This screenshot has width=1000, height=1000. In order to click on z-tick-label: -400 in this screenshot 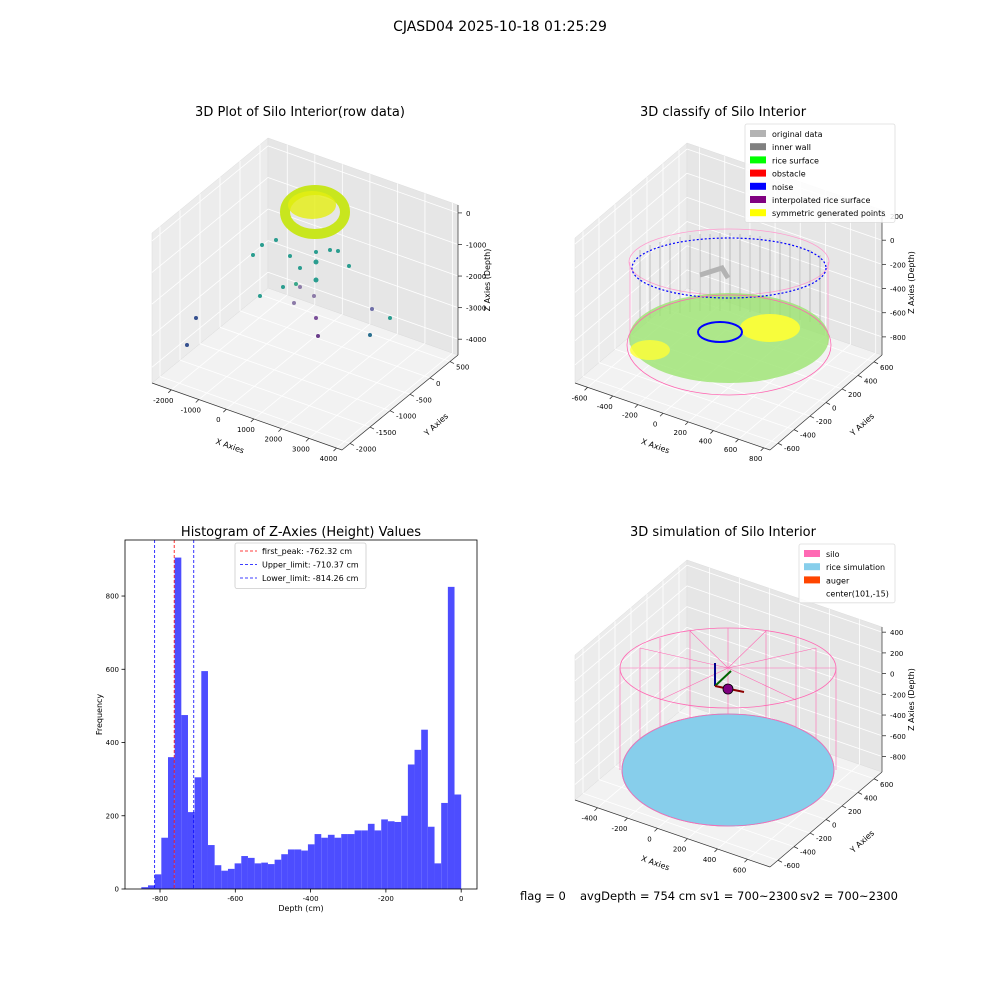, I will do `click(898, 290)`.